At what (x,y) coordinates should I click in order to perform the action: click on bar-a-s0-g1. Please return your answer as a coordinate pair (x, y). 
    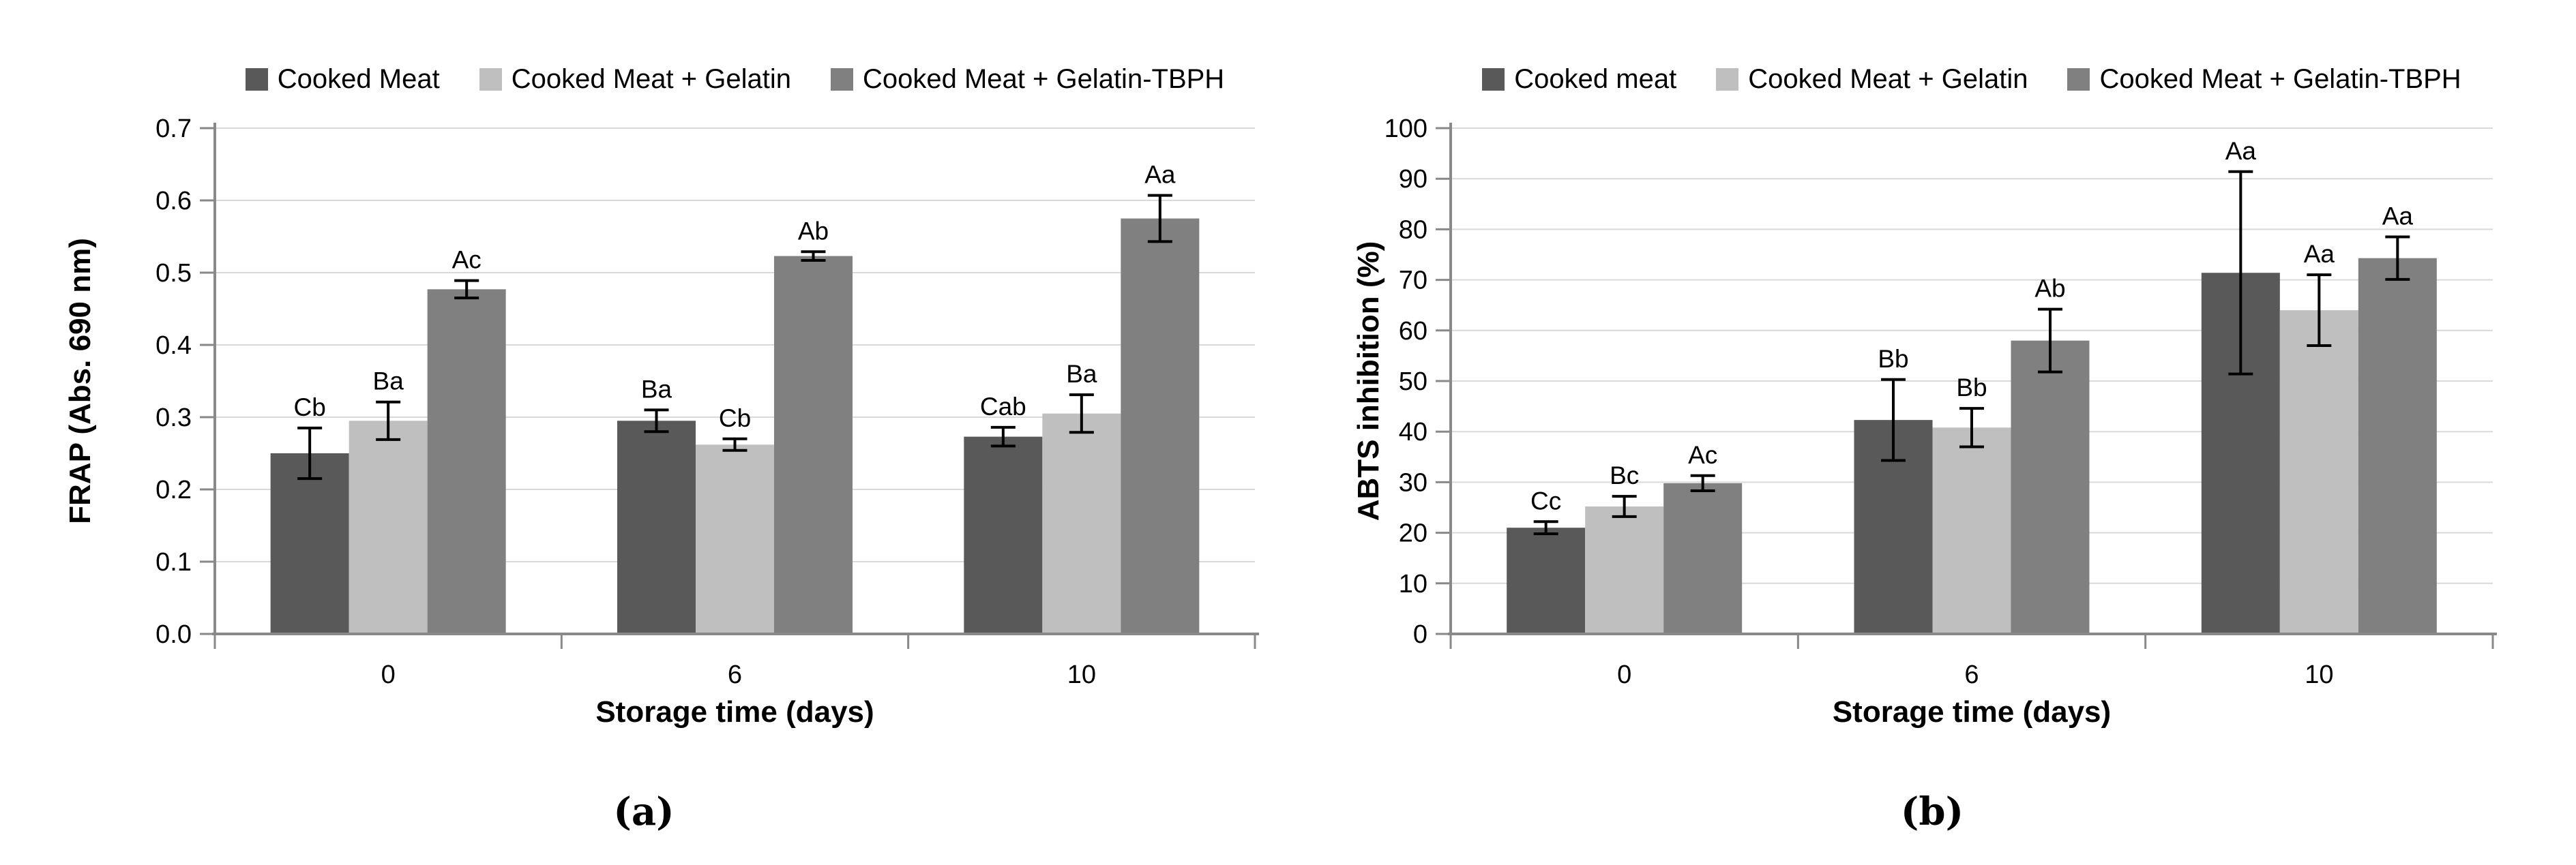
    Looking at the image, I should click on (656, 527).